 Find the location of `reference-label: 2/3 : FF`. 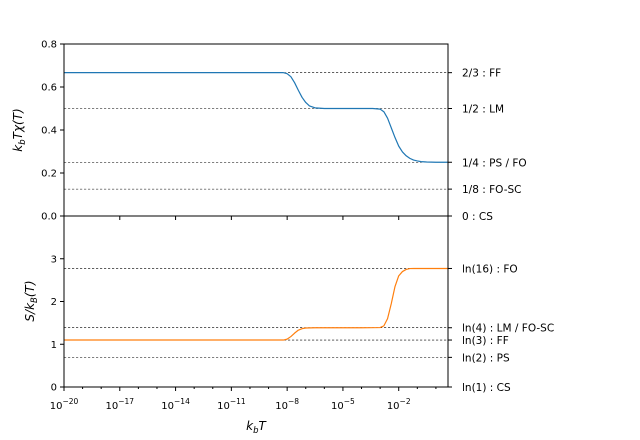

reference-label: 2/3 : FF is located at coordinates (481, 74).